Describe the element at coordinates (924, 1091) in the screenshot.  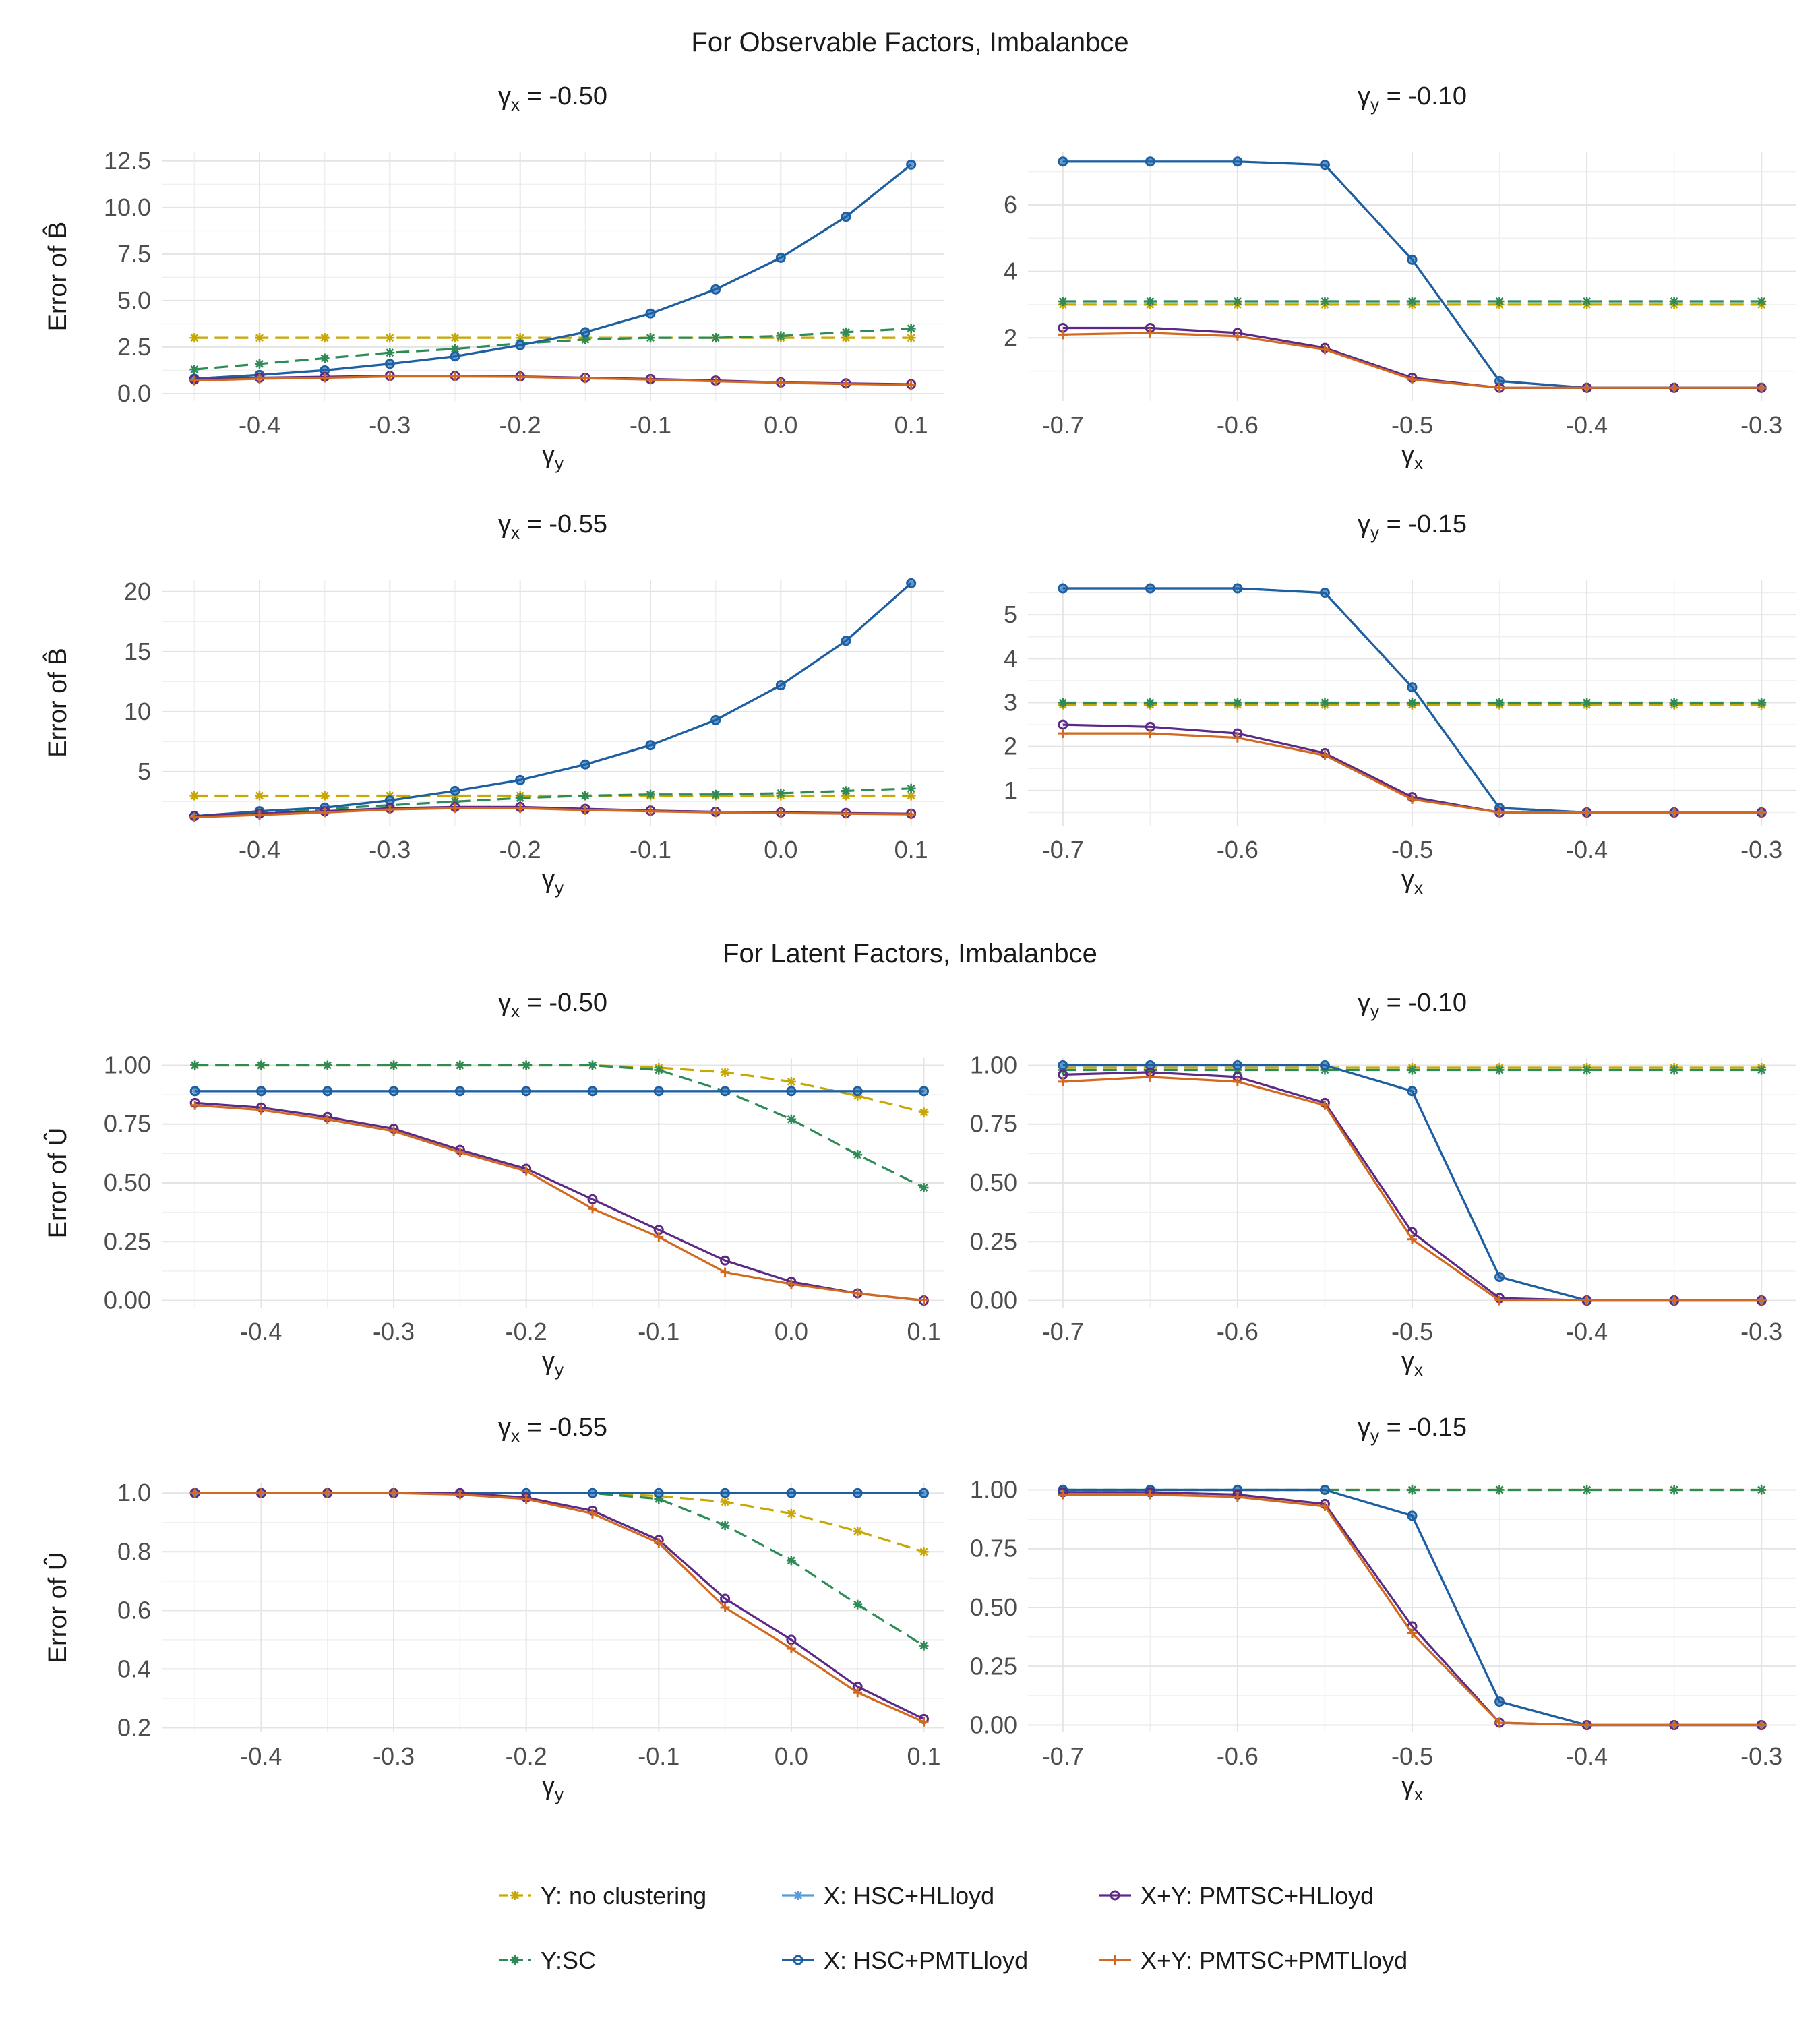
I see `data-point-x-hsc-hlloyd` at that location.